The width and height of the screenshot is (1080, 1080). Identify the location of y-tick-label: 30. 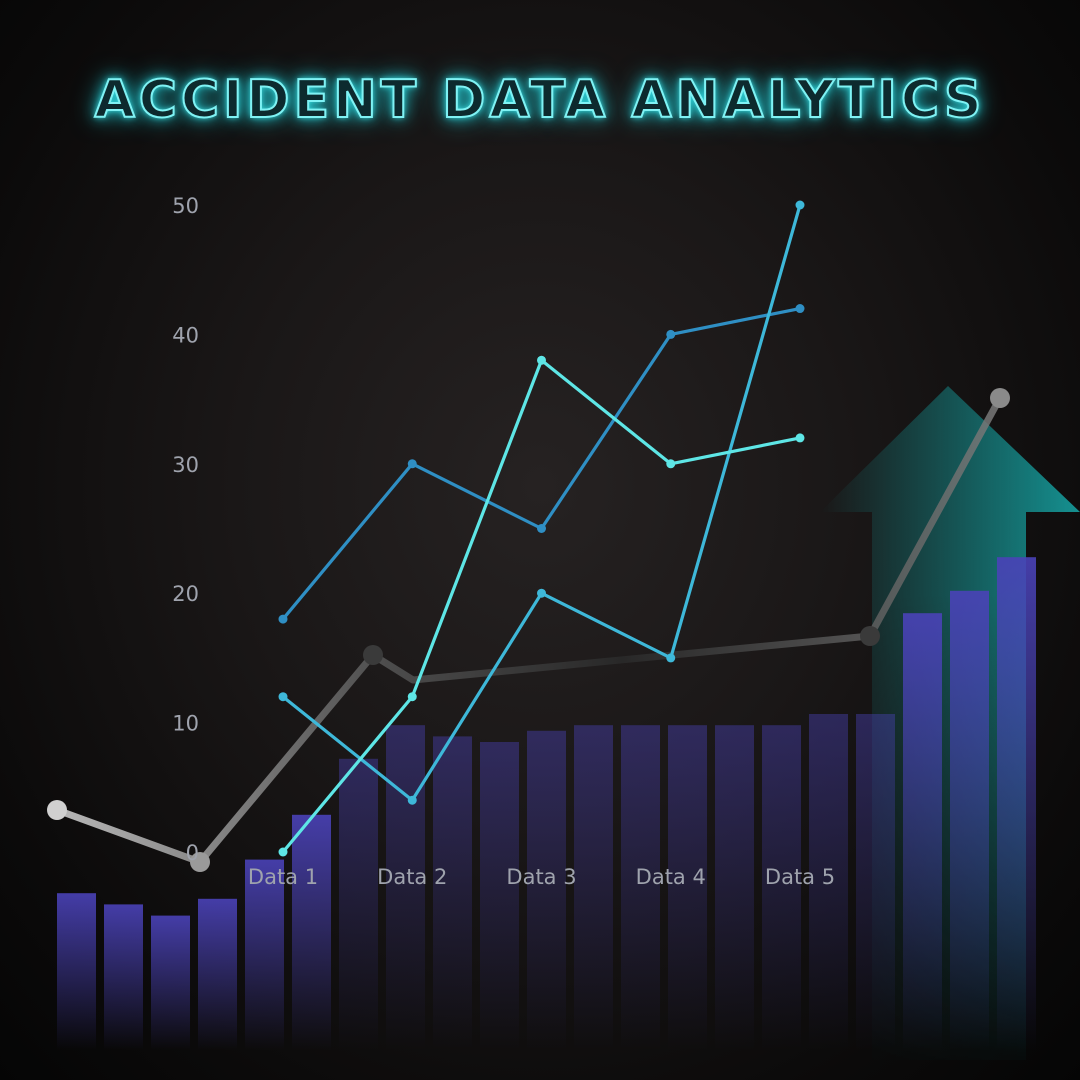
(185, 465).